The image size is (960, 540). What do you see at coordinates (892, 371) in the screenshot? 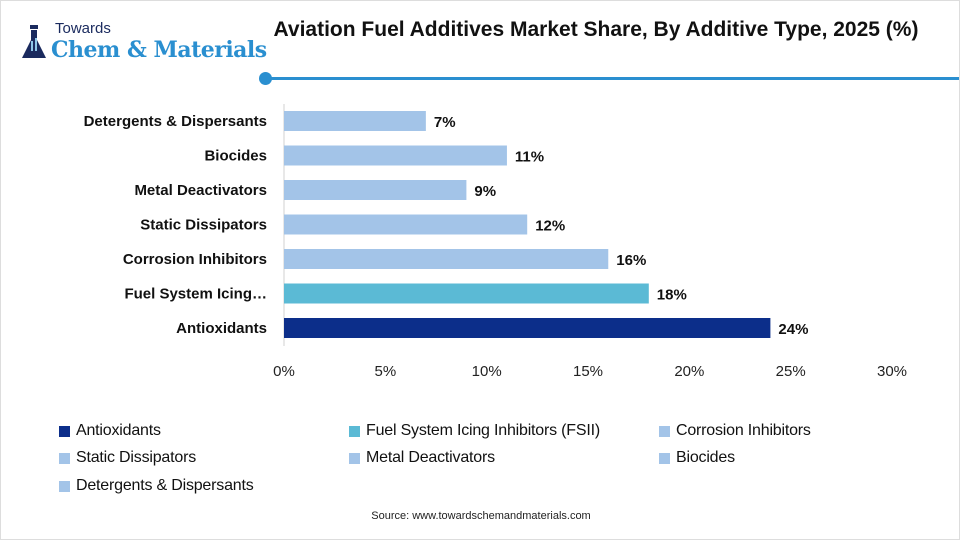
I see `x-tick-label: 30%` at bounding box center [892, 371].